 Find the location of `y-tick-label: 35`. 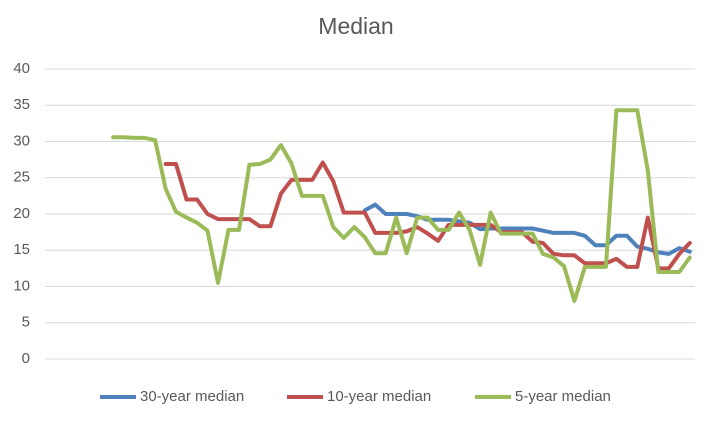

y-tick-label: 35 is located at coordinates (21, 104).